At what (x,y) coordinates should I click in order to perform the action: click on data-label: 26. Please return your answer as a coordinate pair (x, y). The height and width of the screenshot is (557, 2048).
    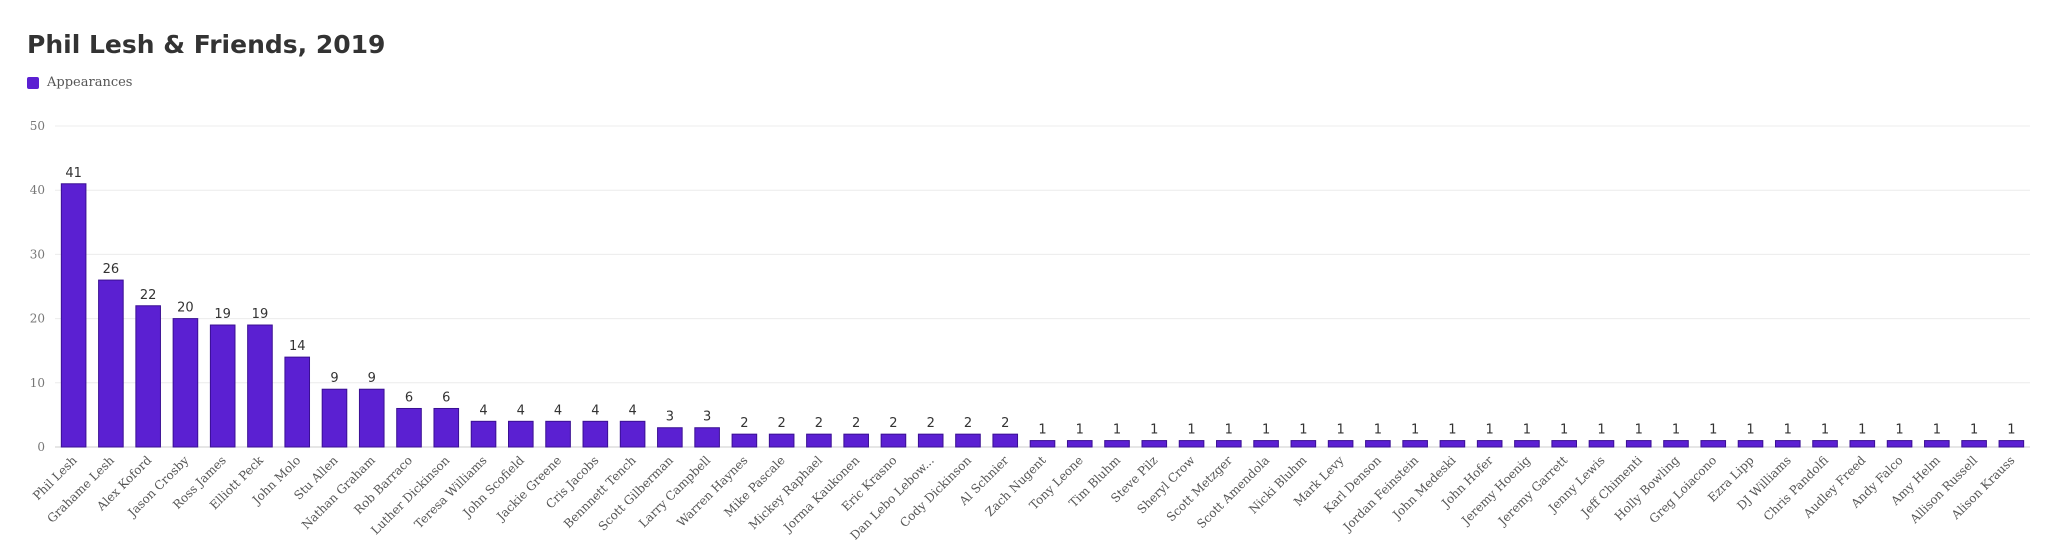
    Looking at the image, I should click on (111, 269).